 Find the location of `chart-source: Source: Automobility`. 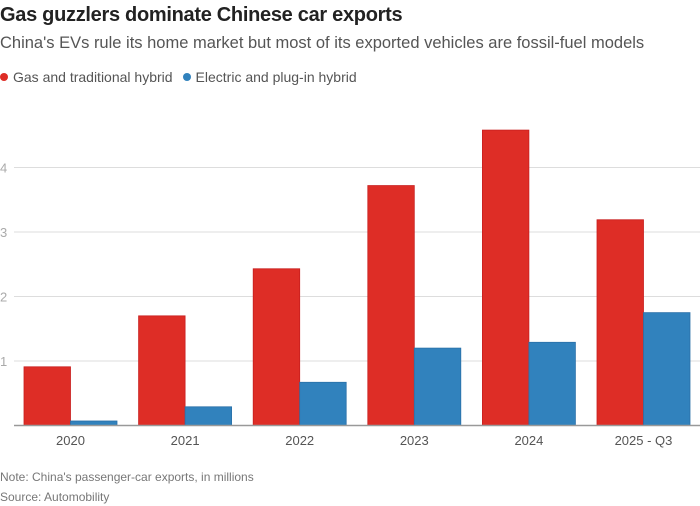

chart-source: Source: Automobility is located at coordinates (55, 497).